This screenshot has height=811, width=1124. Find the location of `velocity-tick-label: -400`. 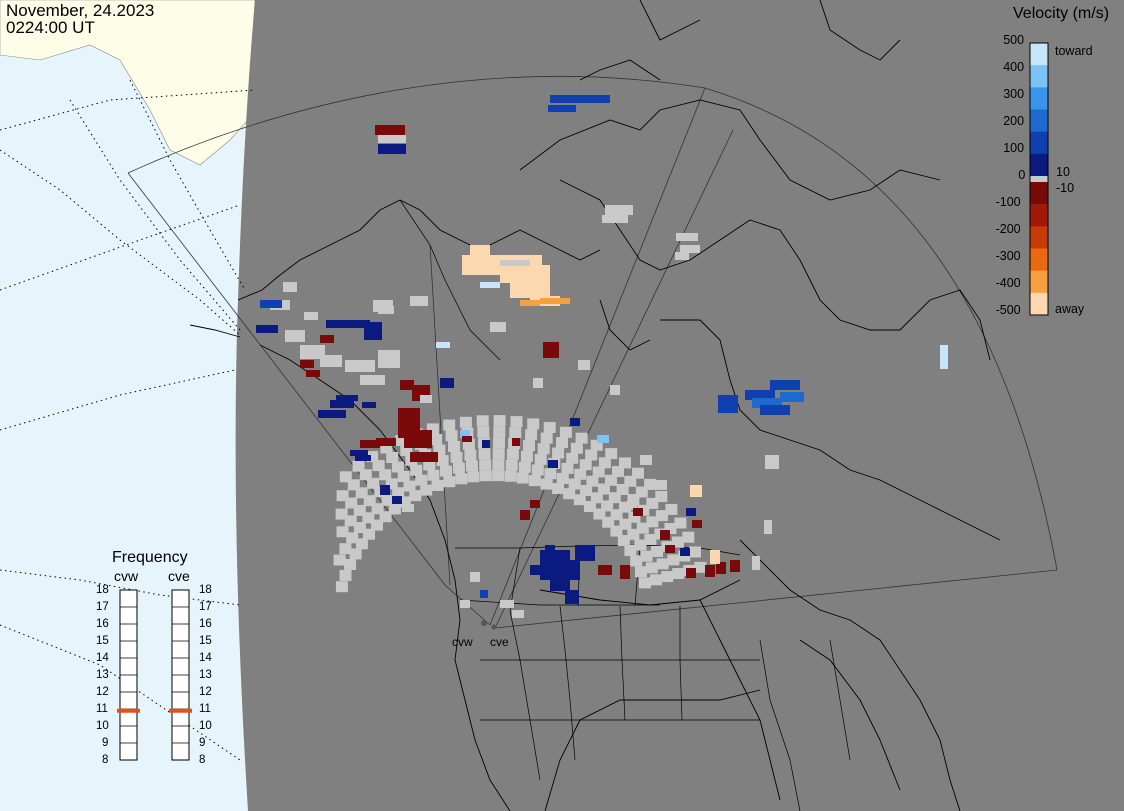

velocity-tick-label: -400 is located at coordinates (1008, 283).